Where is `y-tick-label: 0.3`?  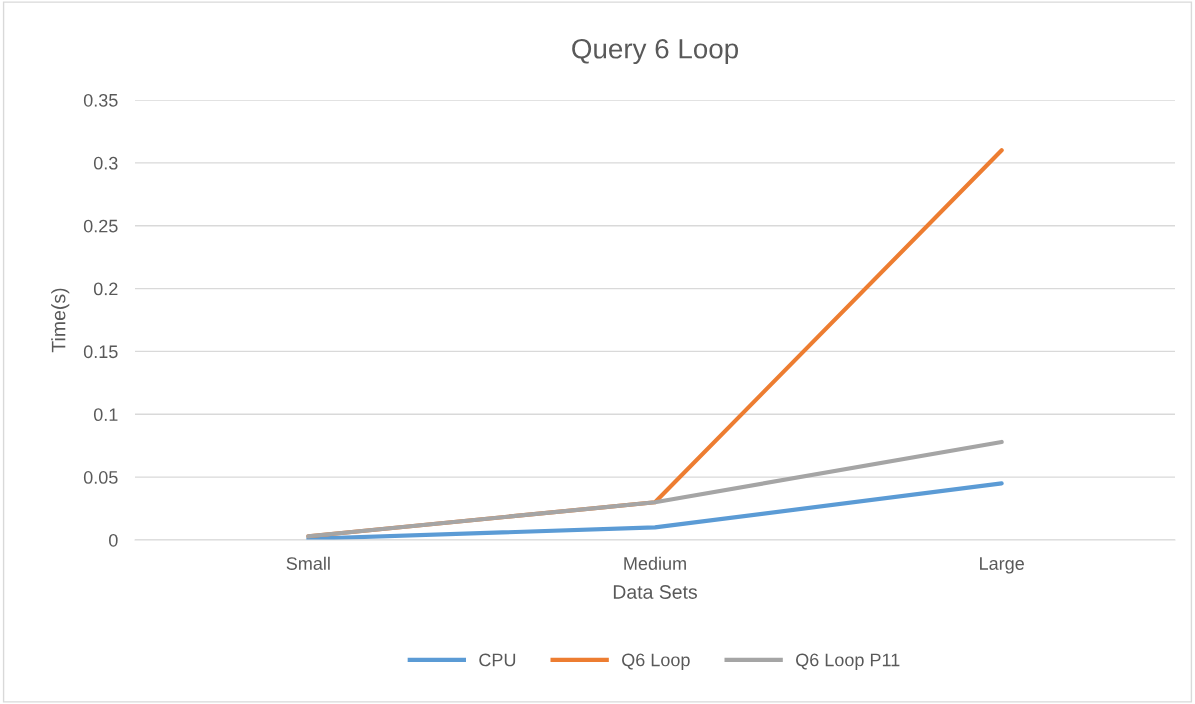 y-tick-label: 0.3 is located at coordinates (105, 163).